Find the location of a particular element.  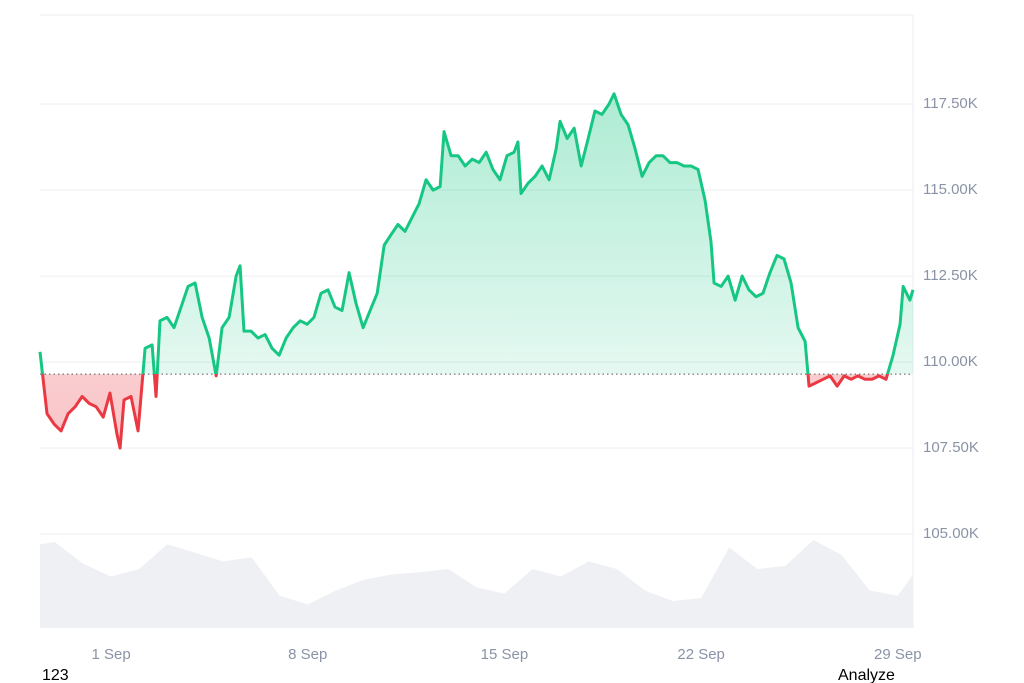

area-down is located at coordinates (465, 411).